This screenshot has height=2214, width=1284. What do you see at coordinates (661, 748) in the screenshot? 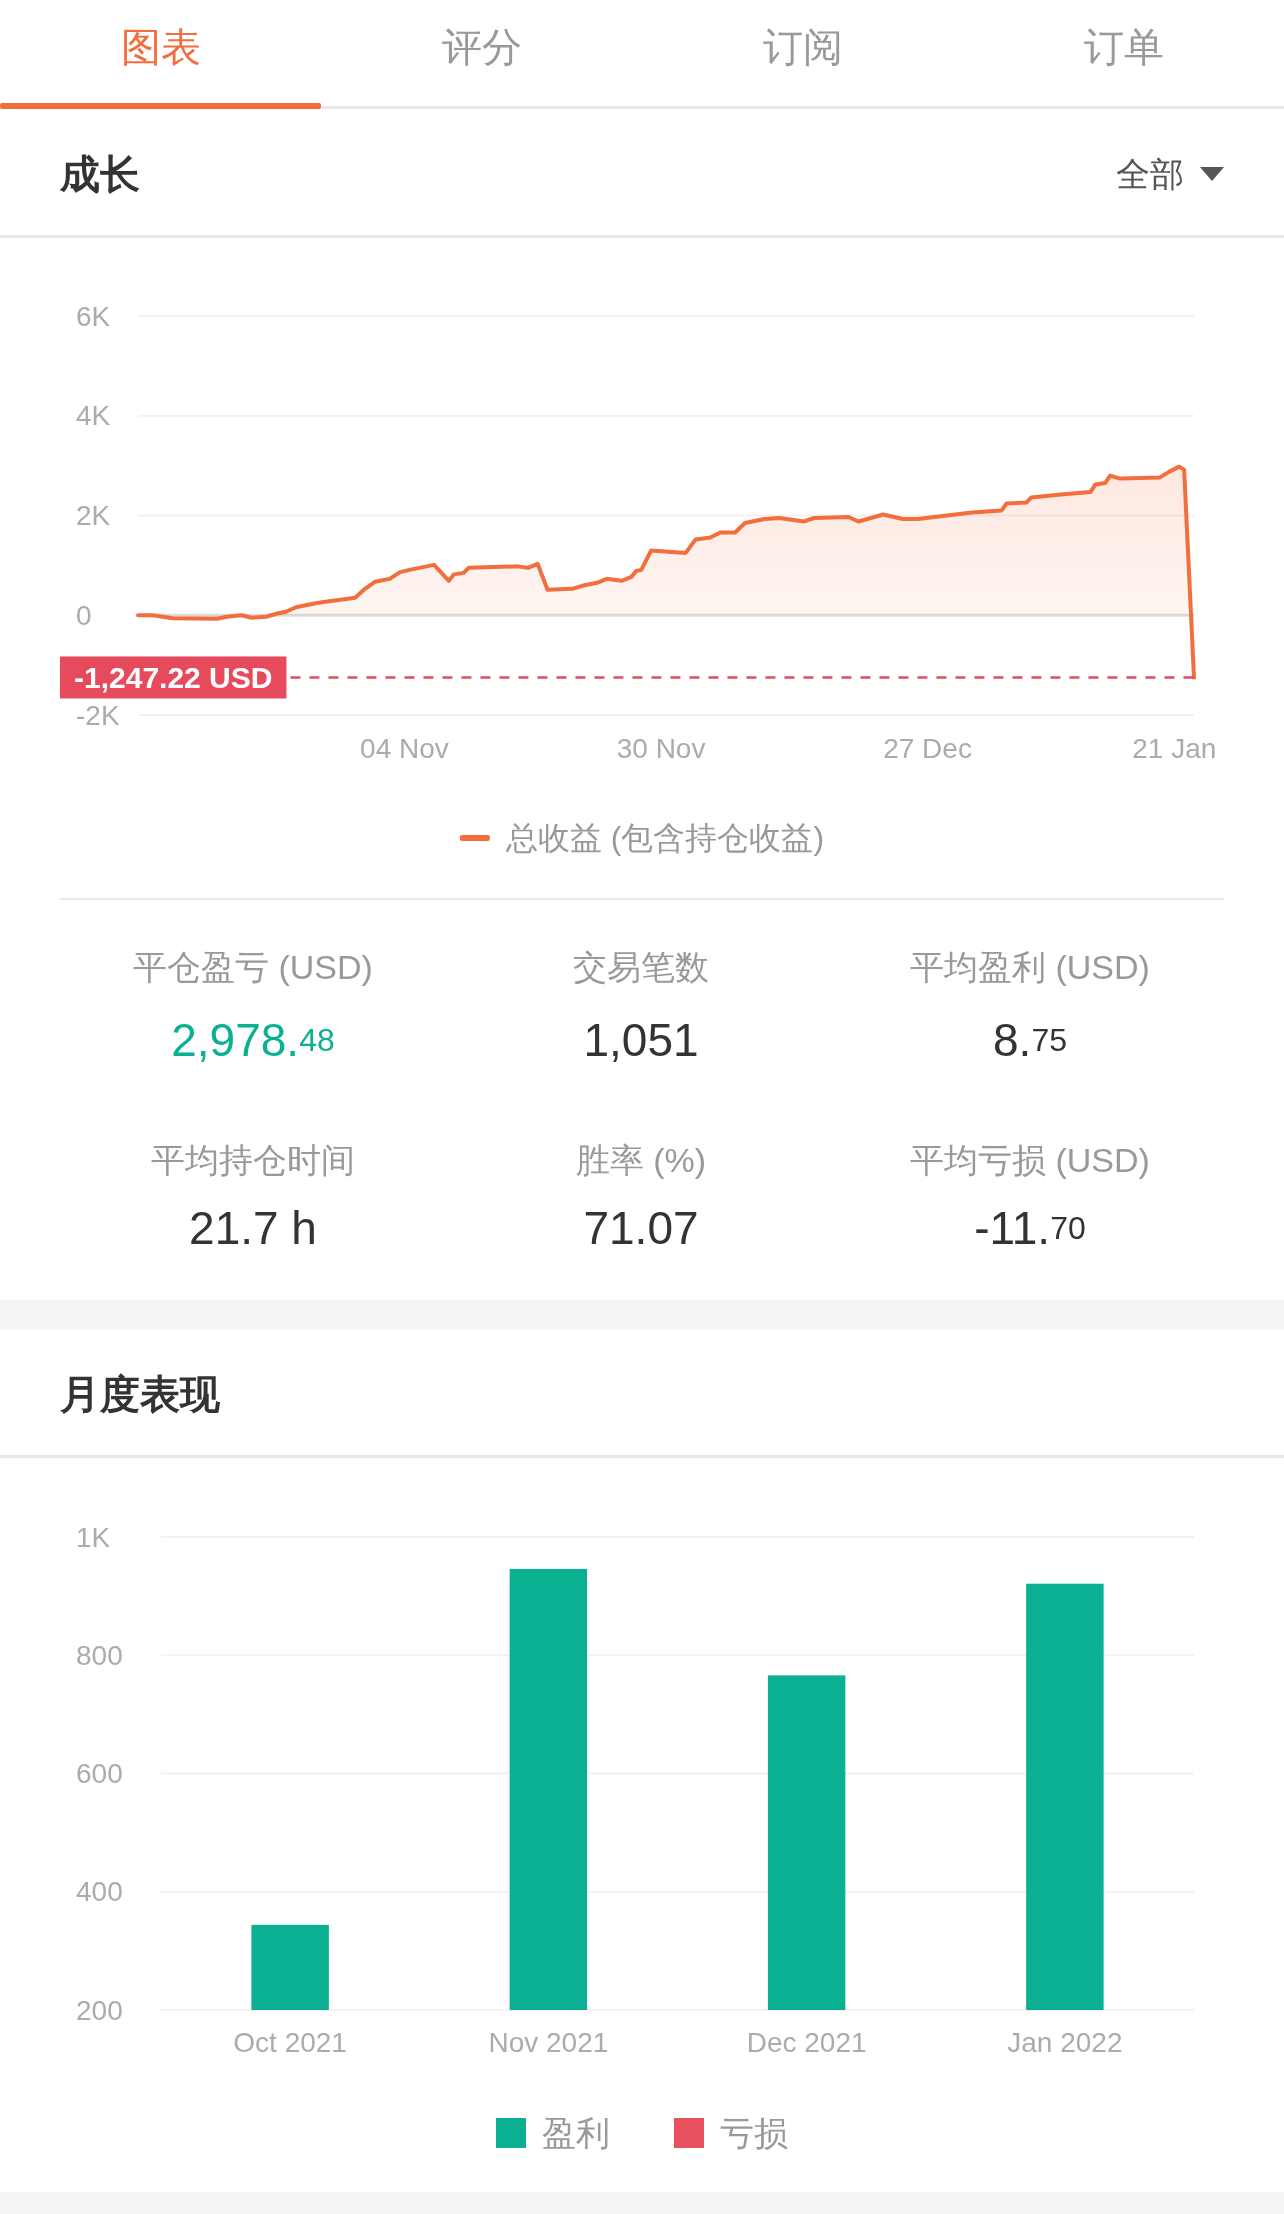
I see `x-tick-label: 30 Nov` at bounding box center [661, 748].